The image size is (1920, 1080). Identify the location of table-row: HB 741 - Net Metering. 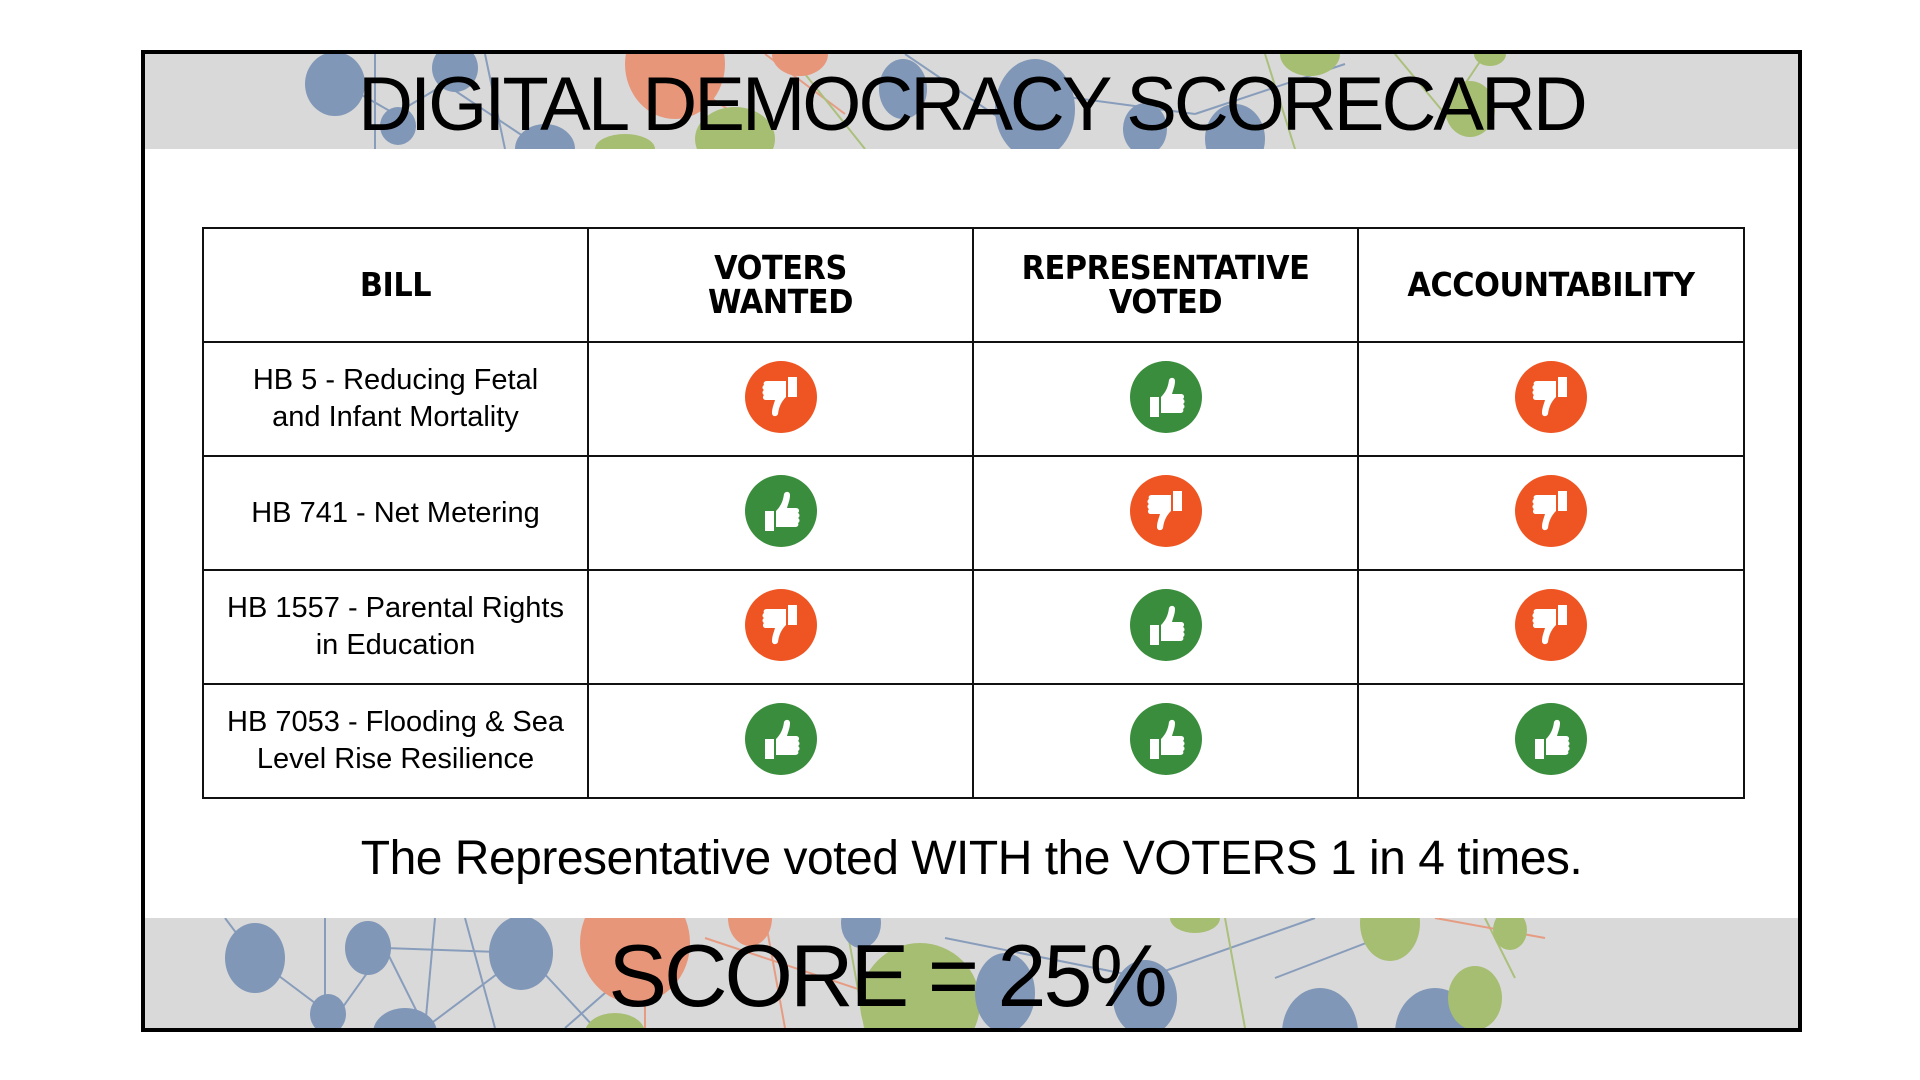
(973, 513).